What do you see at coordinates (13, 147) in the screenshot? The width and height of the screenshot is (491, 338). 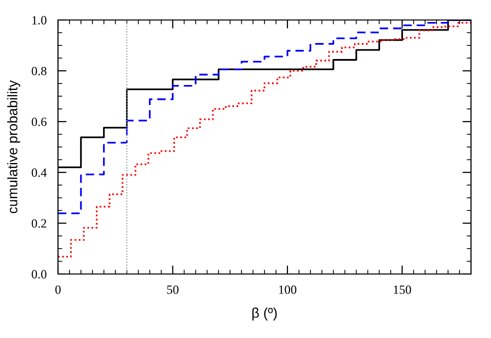 I see `y-axis-title: cumulative probability` at bounding box center [13, 147].